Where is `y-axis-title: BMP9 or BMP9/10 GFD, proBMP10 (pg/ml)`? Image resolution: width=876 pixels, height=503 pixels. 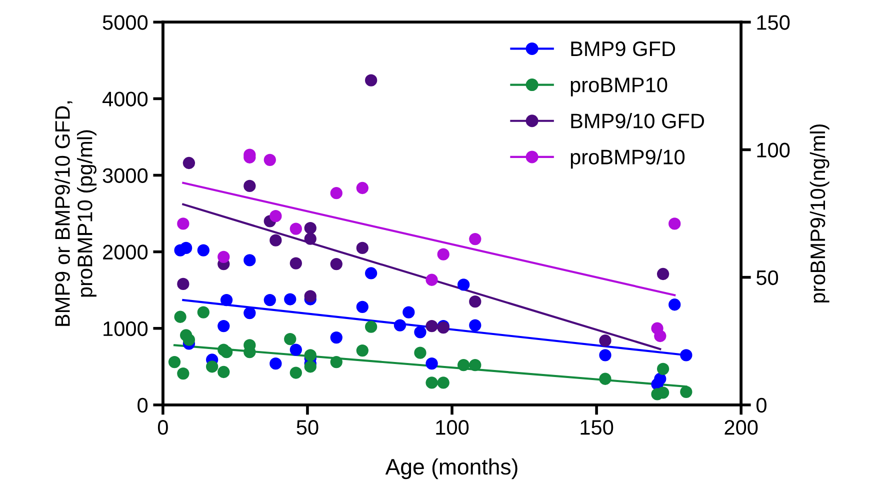 y-axis-title: BMP9 or BMP9/10 GFD, proBMP10 (pg/ml) is located at coordinates (75, 213).